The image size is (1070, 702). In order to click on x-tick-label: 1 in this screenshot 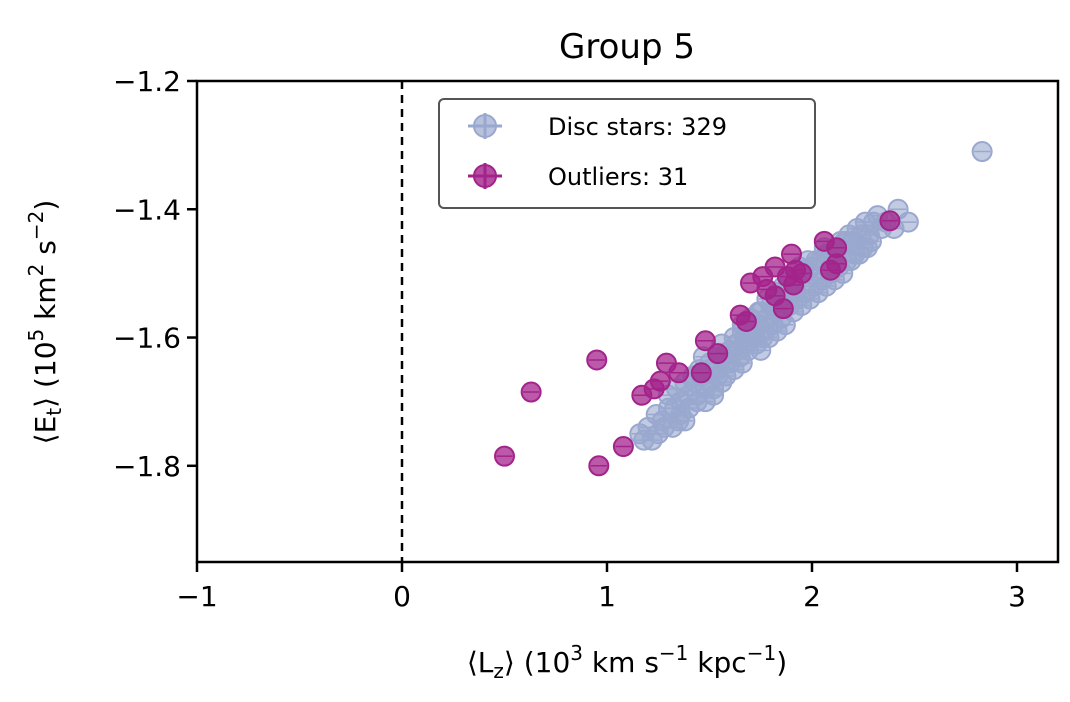, I will do `click(607, 596)`.